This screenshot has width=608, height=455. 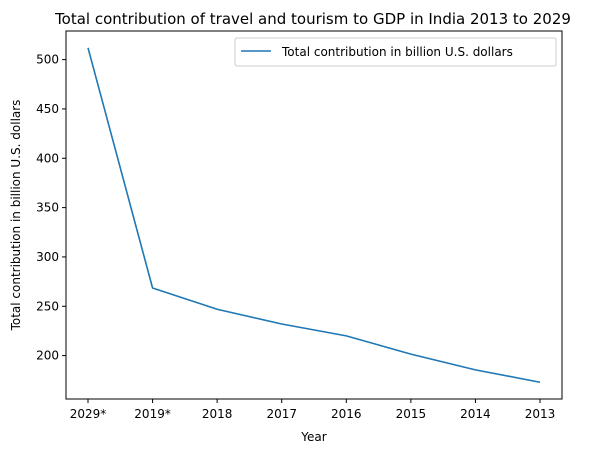 I want to click on legend-box, so click(x=395, y=52).